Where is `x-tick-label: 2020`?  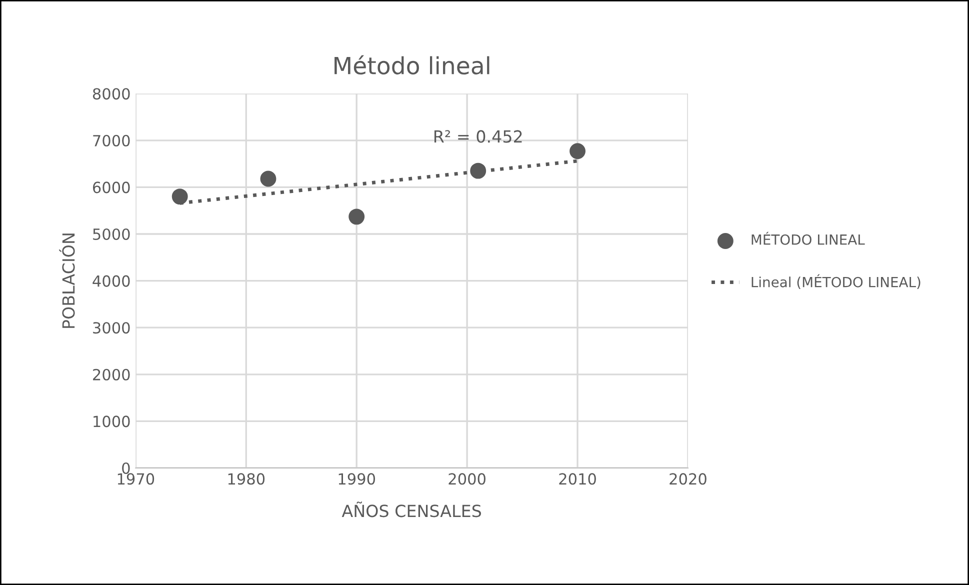 x-tick-label: 2020 is located at coordinates (688, 479).